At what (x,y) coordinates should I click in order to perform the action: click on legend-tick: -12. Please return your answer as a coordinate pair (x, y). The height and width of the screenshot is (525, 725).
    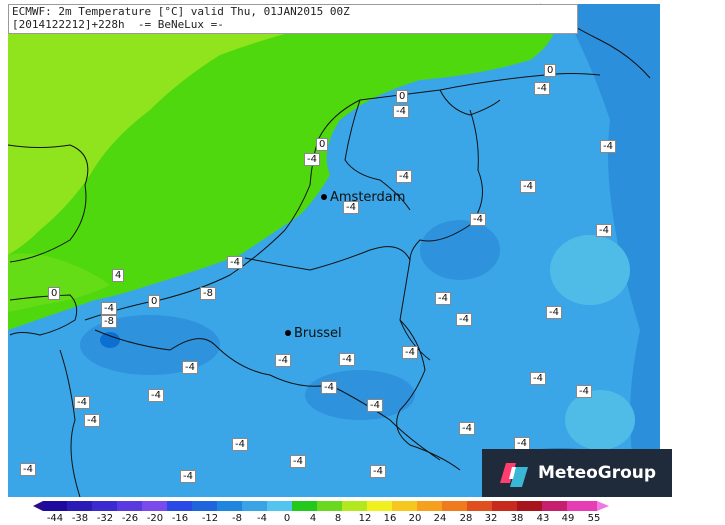
    Looking at the image, I should click on (210, 518).